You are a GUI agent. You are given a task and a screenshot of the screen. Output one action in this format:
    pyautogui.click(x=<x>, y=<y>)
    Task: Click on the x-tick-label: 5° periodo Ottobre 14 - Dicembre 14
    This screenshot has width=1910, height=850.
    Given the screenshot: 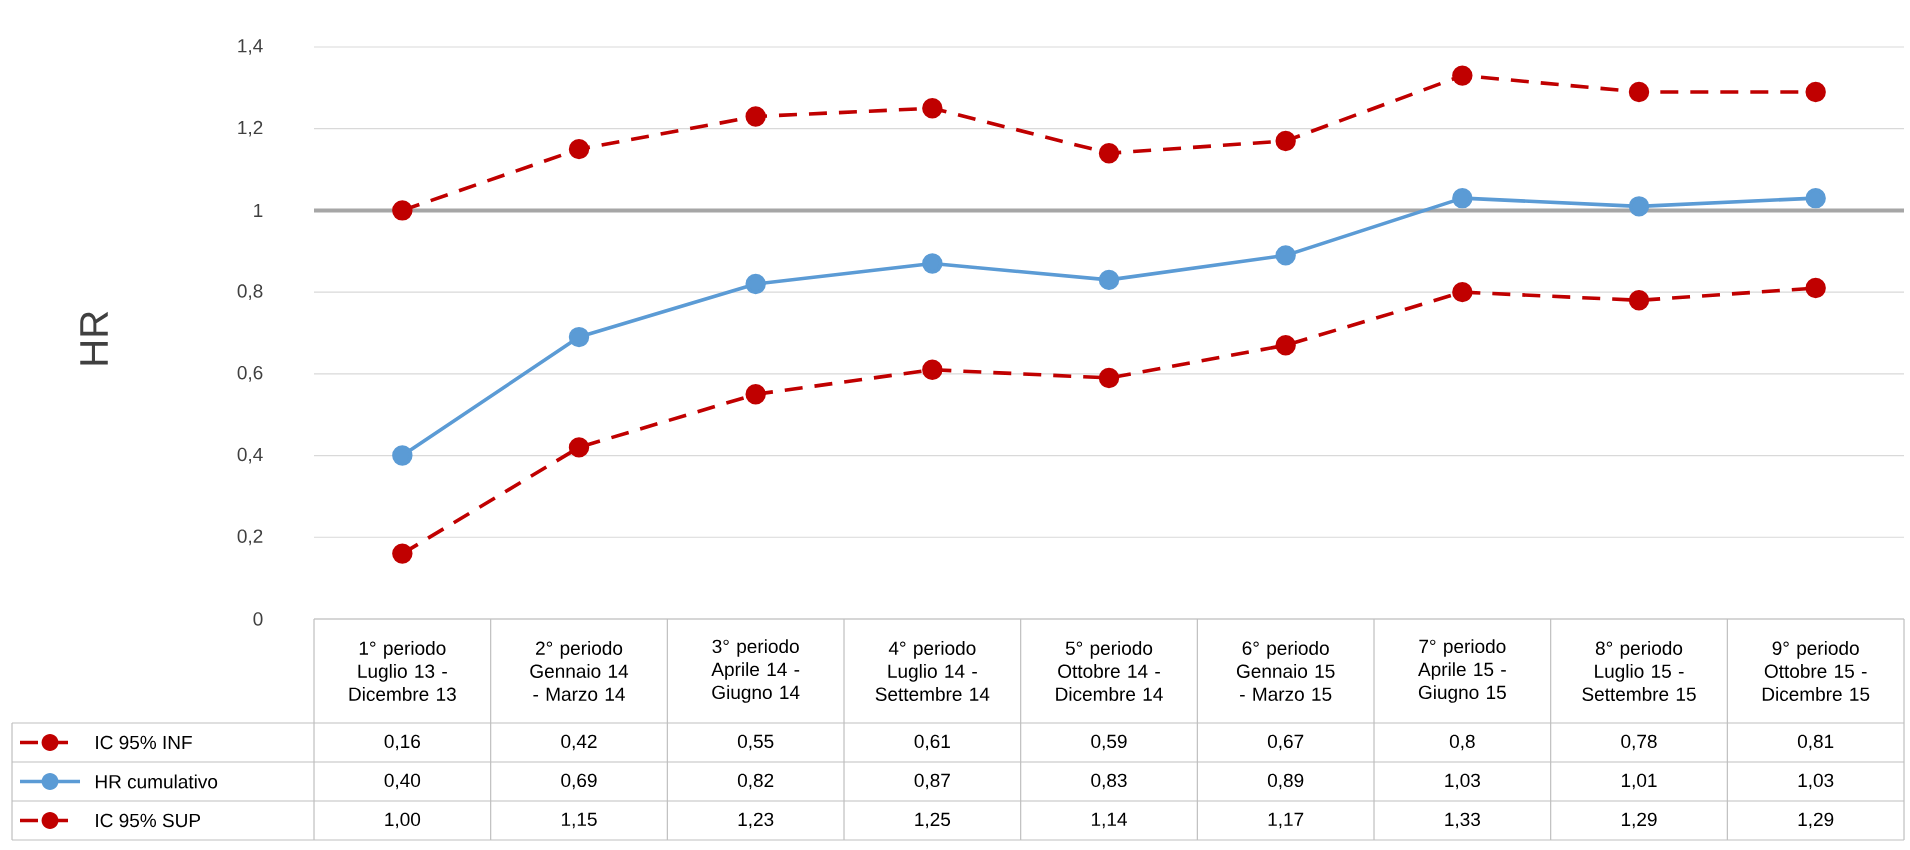 What is the action you would take?
    pyautogui.click(x=1109, y=671)
    